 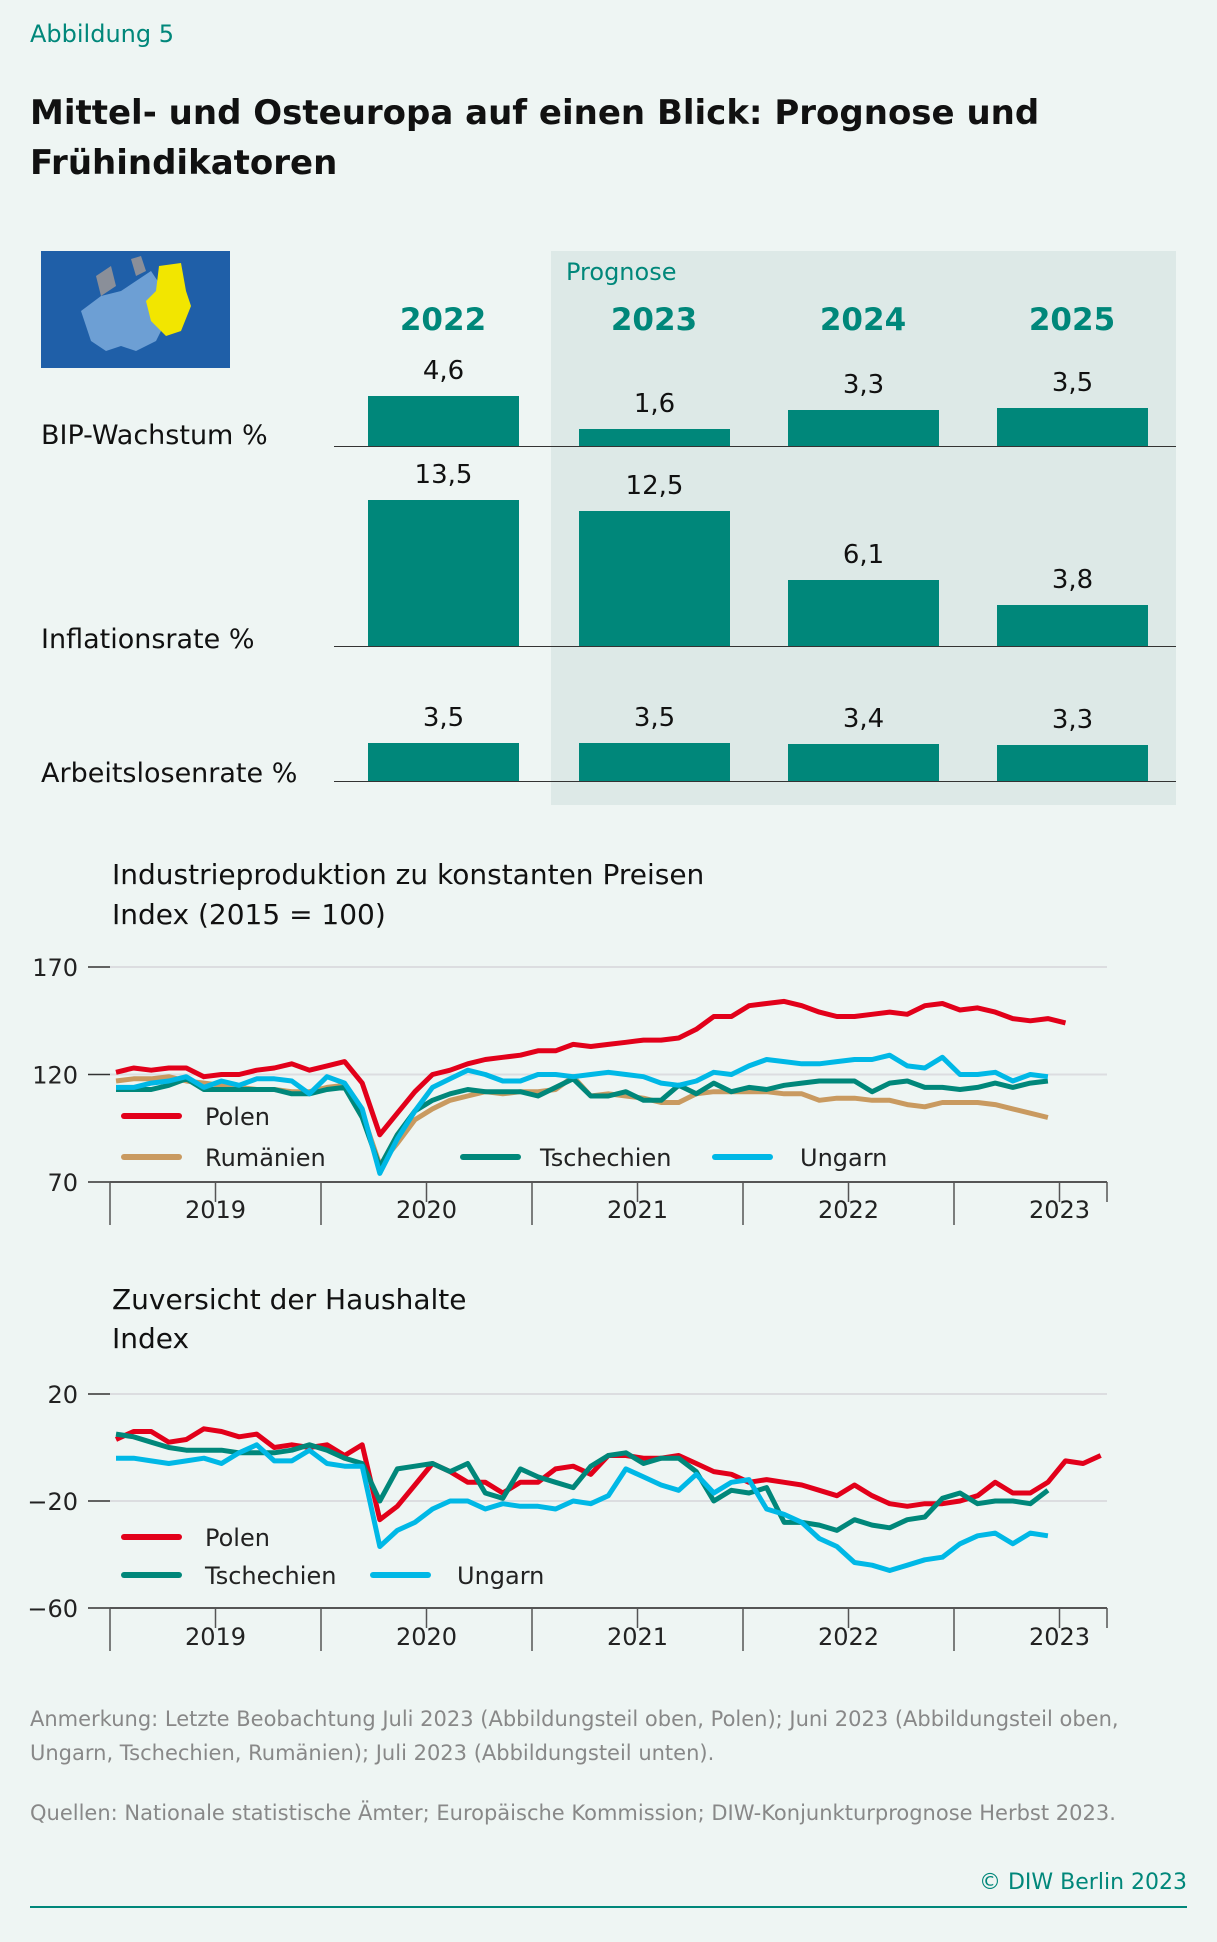 I want to click on y-tick-label: 120, so click(x=55, y=1076).